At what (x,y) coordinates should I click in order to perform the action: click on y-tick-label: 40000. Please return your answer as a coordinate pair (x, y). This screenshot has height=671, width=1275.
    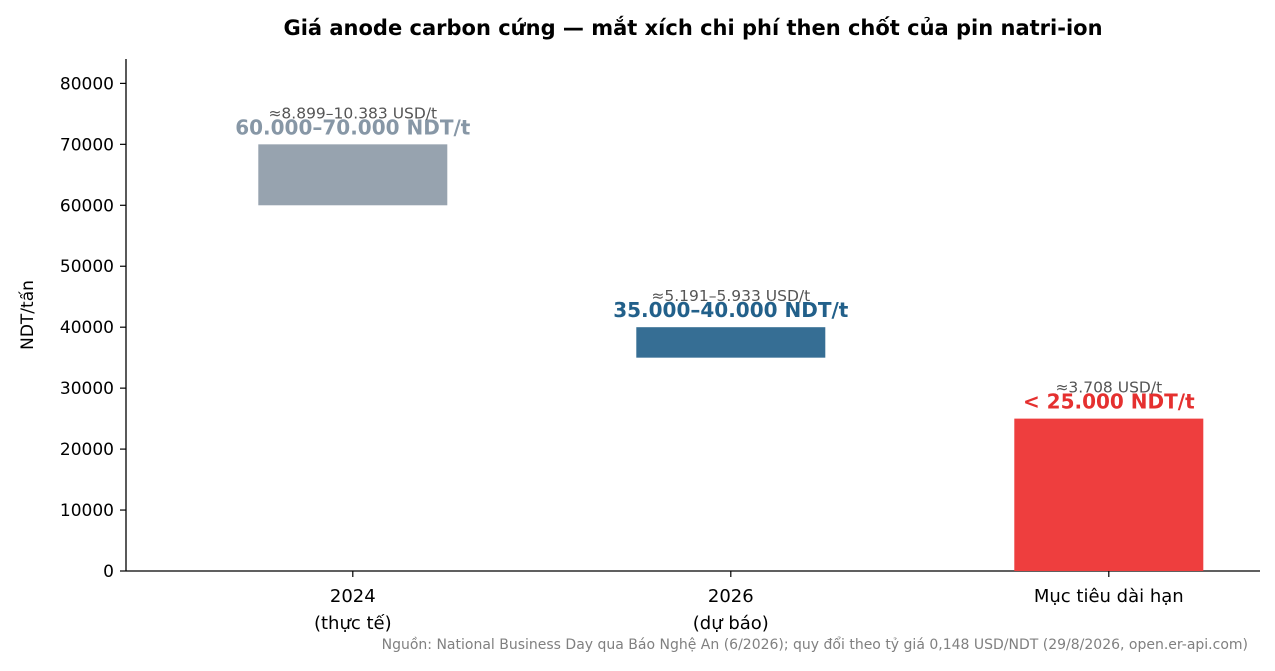
    Looking at the image, I should click on (87, 328).